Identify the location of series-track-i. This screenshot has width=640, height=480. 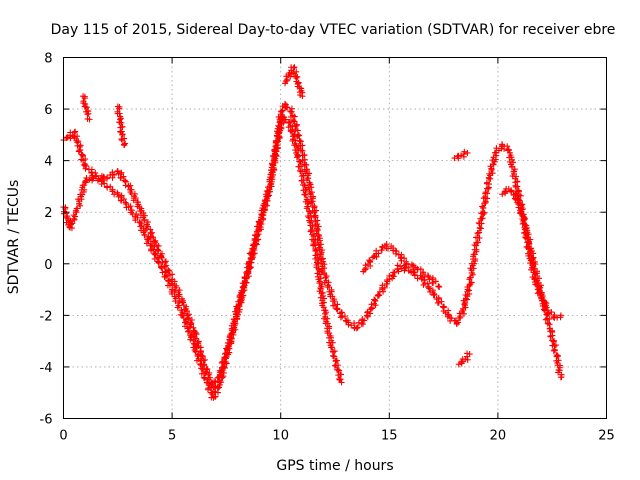
(294, 82).